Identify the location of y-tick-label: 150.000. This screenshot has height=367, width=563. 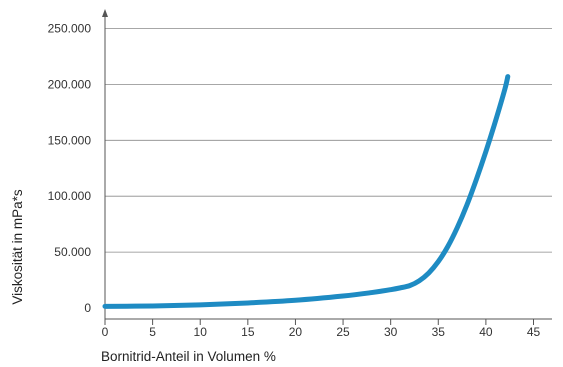
(70, 140).